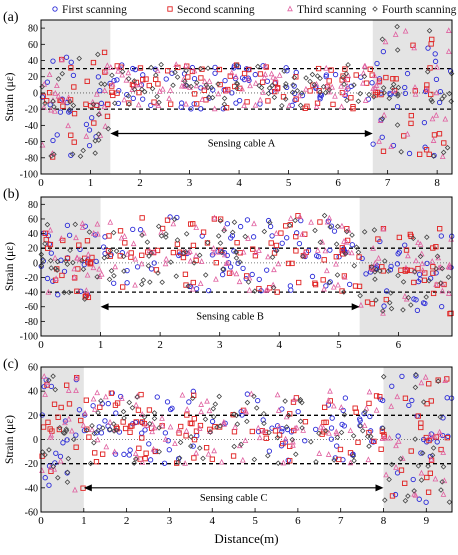 This screenshot has width=458, height=555. I want to click on annotation-label-bg, so click(230, 316).